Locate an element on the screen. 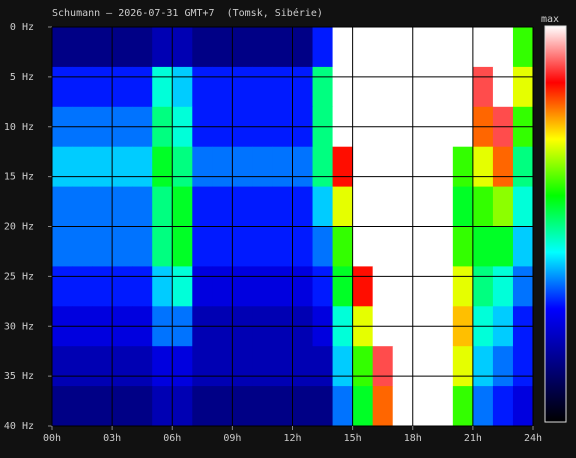 The width and height of the screenshot is (576, 458). y-tick-label: 25 Hz is located at coordinates (19, 276).